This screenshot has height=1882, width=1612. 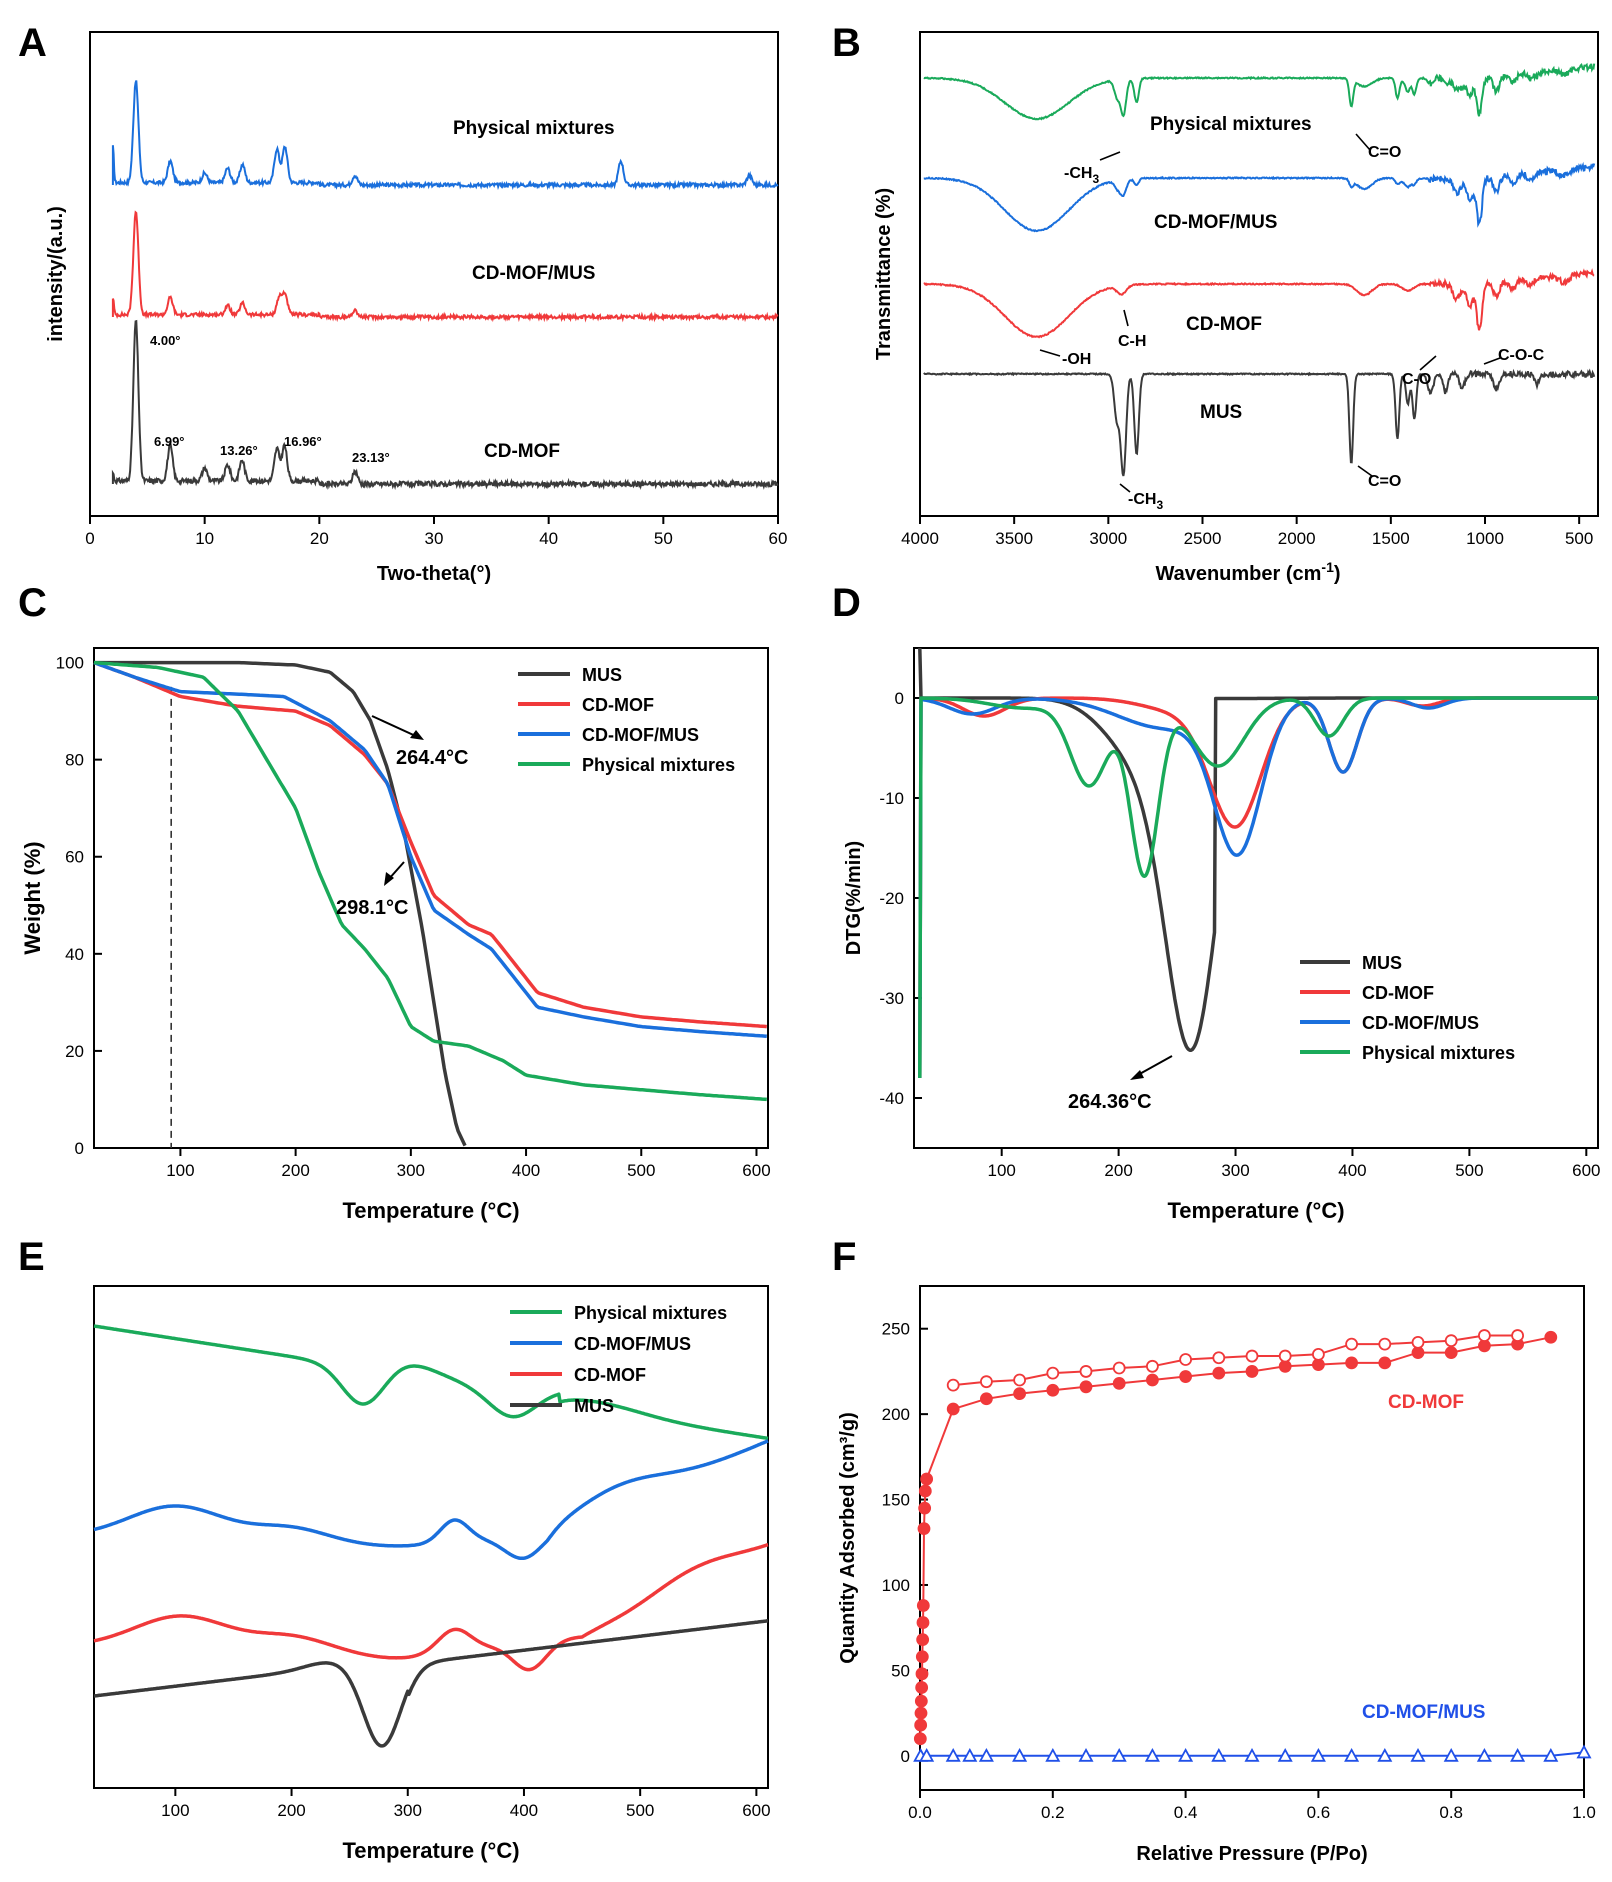 I want to click on annot-co-top: C=O, so click(x=1384, y=152).